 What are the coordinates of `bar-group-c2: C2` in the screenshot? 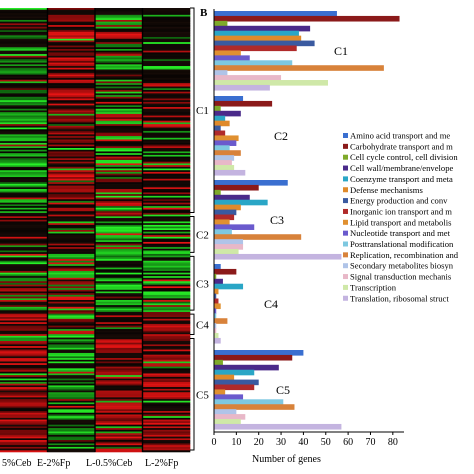 It's located at (251, 136).